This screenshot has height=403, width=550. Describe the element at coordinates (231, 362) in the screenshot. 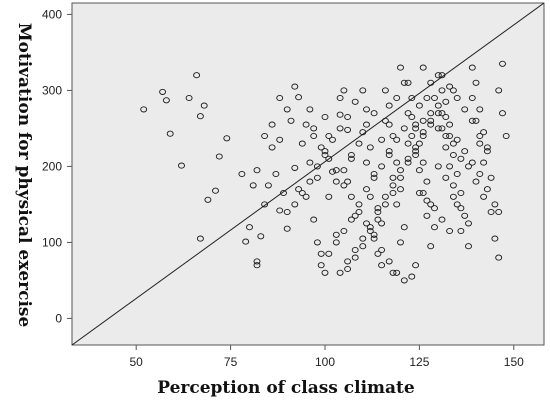

I see `x-tick-label: 75` at that location.